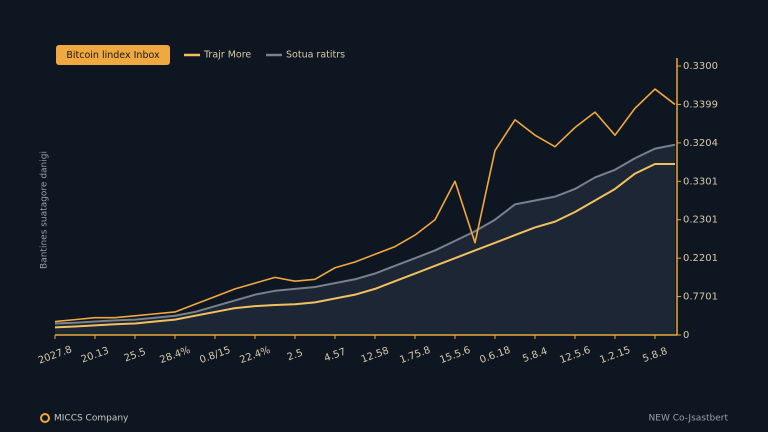  I want to click on y-tick-label: 0.3300, so click(700, 66).